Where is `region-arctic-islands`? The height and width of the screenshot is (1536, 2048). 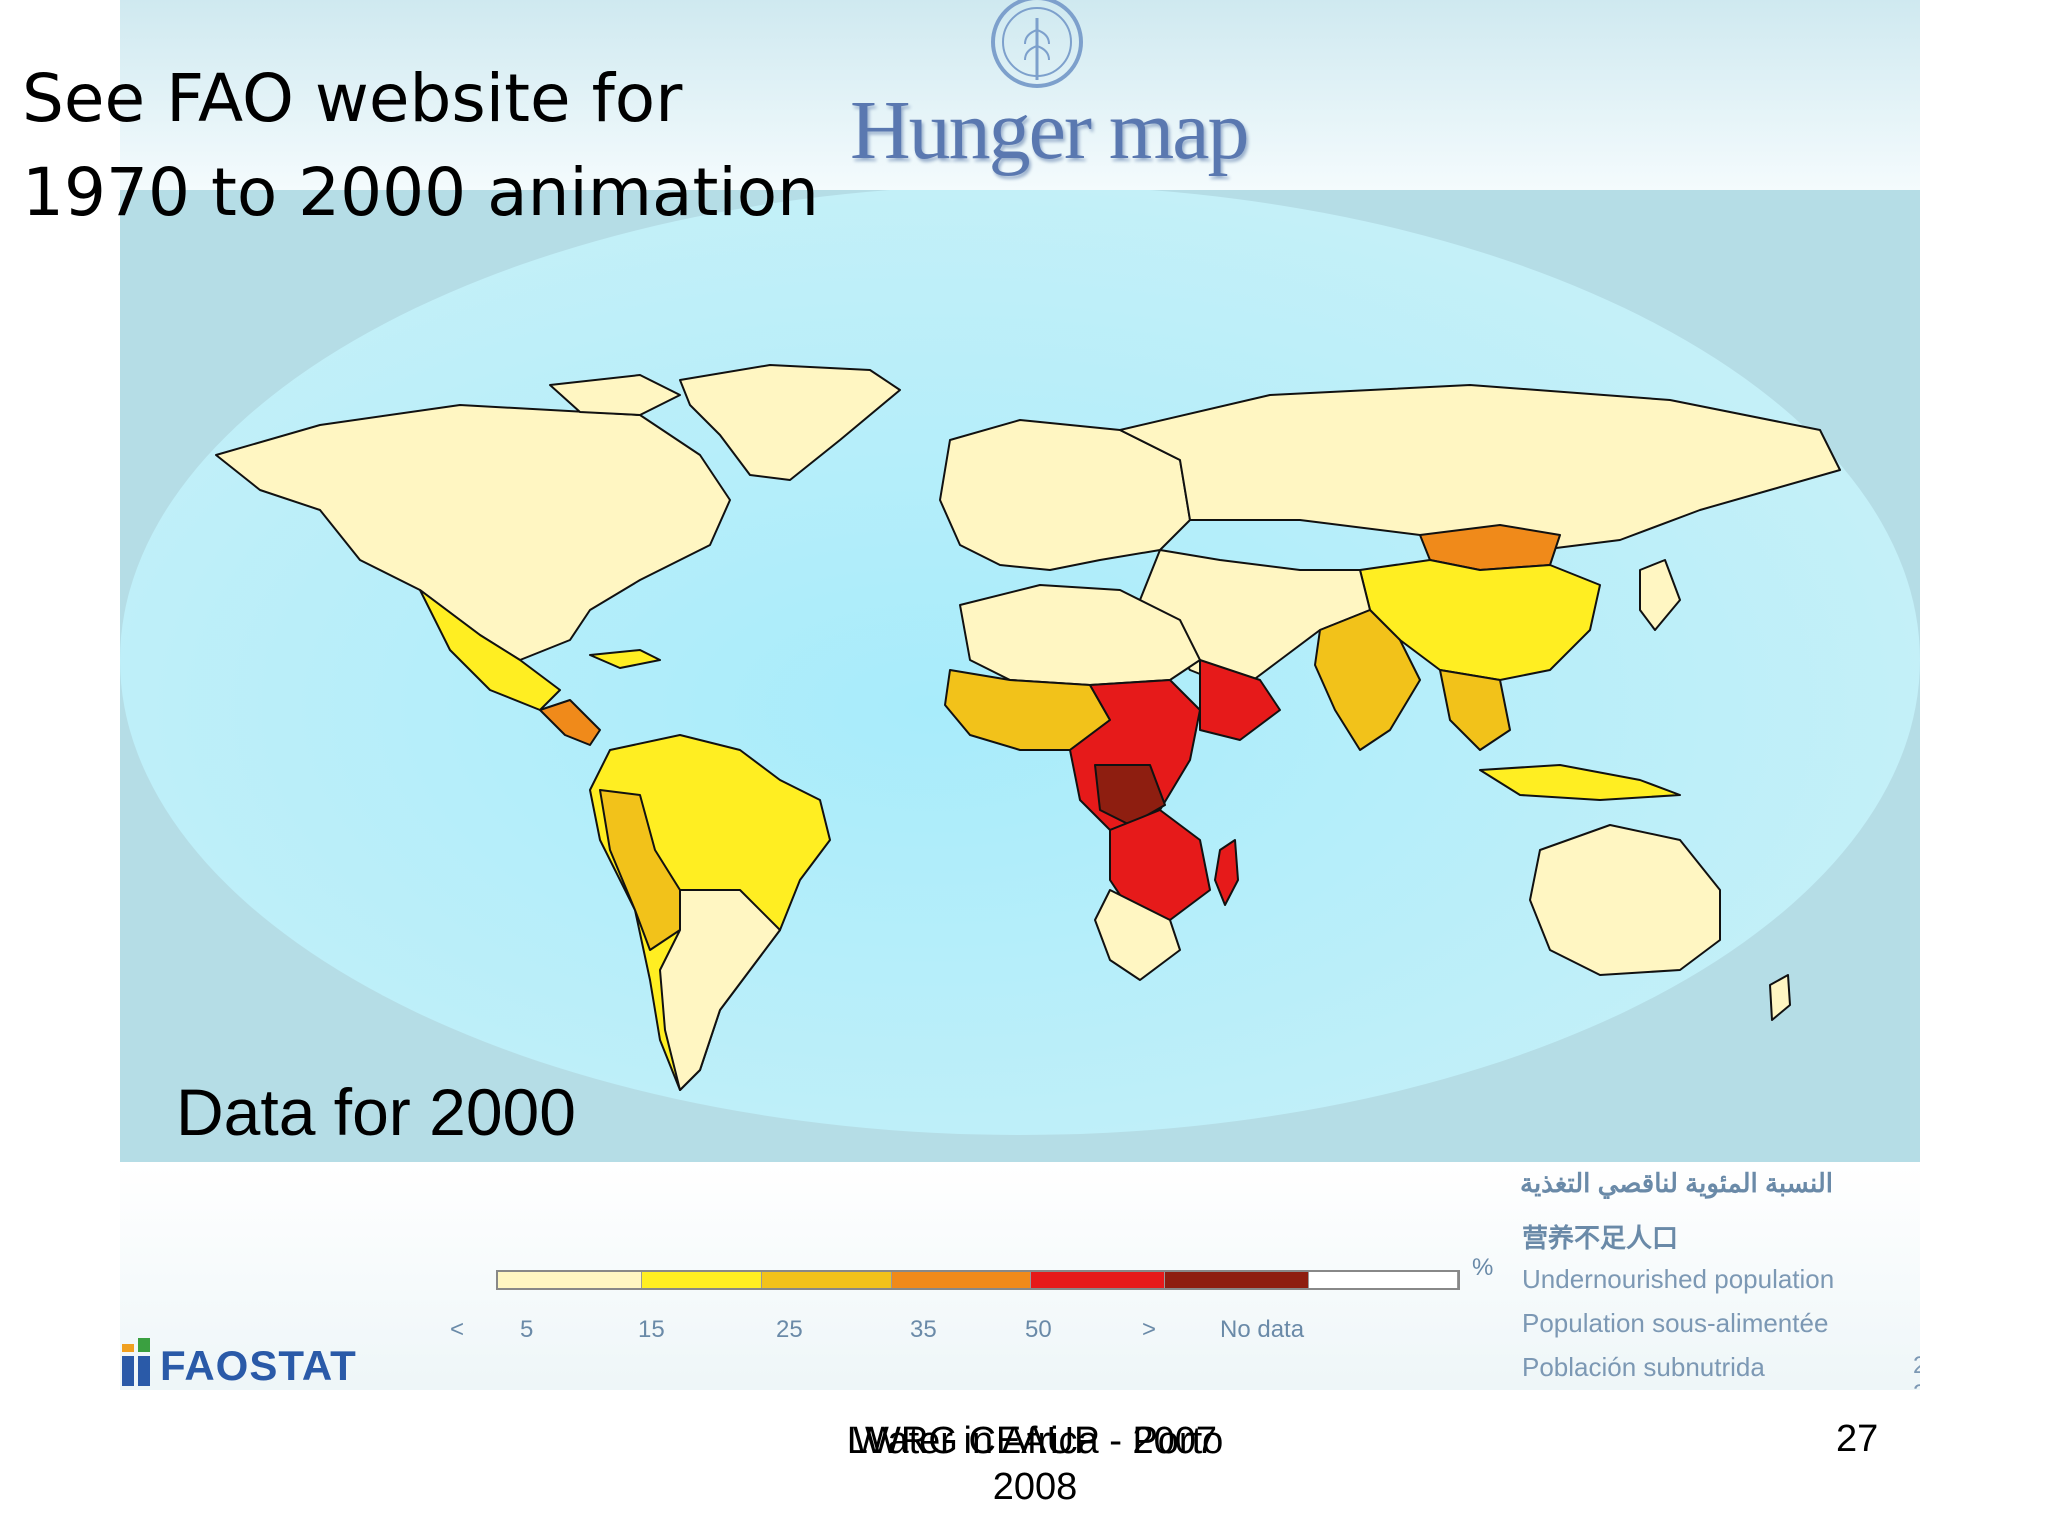 region-arctic-islands is located at coordinates (615, 395).